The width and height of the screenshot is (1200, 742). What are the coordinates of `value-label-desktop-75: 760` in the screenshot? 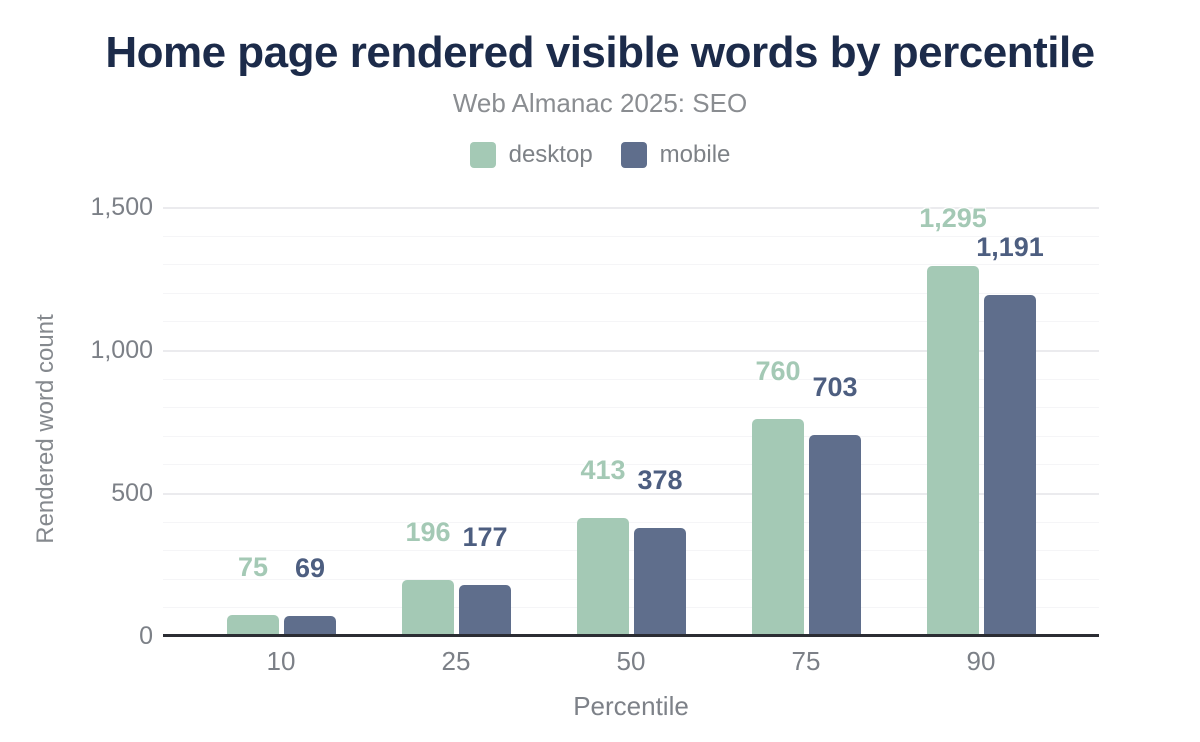 It's located at (778, 371).